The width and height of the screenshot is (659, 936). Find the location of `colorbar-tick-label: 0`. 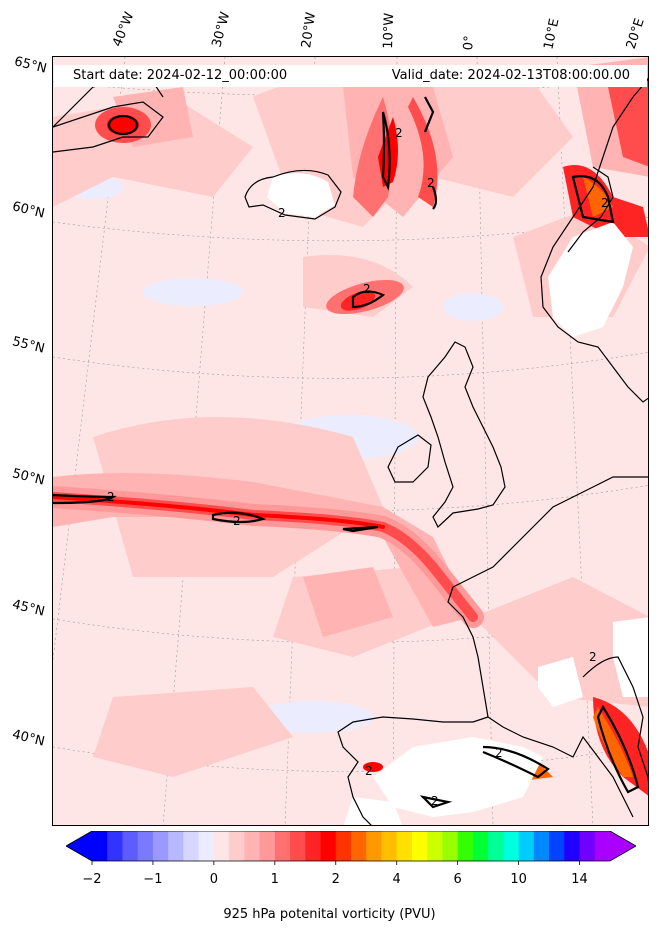

colorbar-tick-label: 0 is located at coordinates (214, 879).